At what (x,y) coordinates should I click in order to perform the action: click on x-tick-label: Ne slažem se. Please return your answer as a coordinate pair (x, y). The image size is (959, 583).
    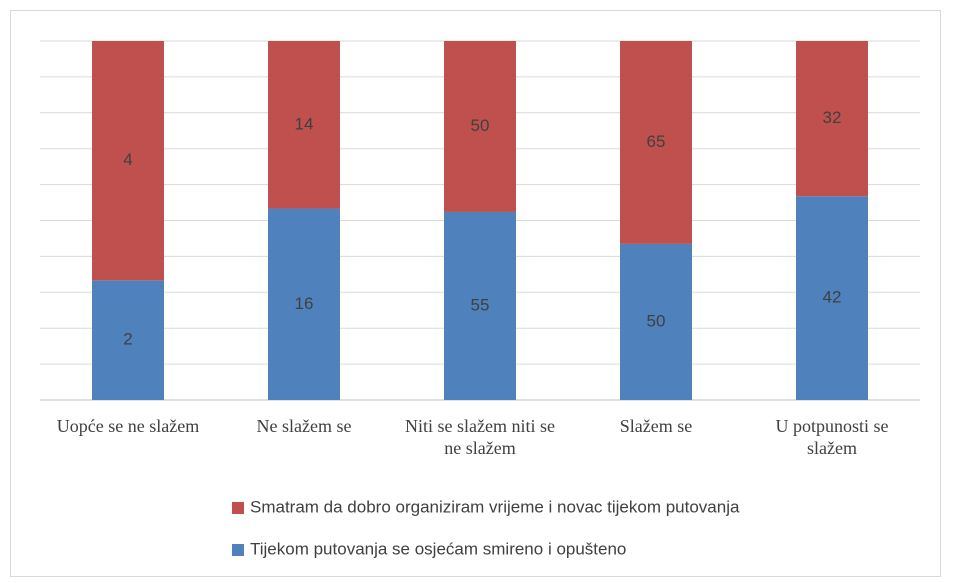
    Looking at the image, I should click on (304, 426).